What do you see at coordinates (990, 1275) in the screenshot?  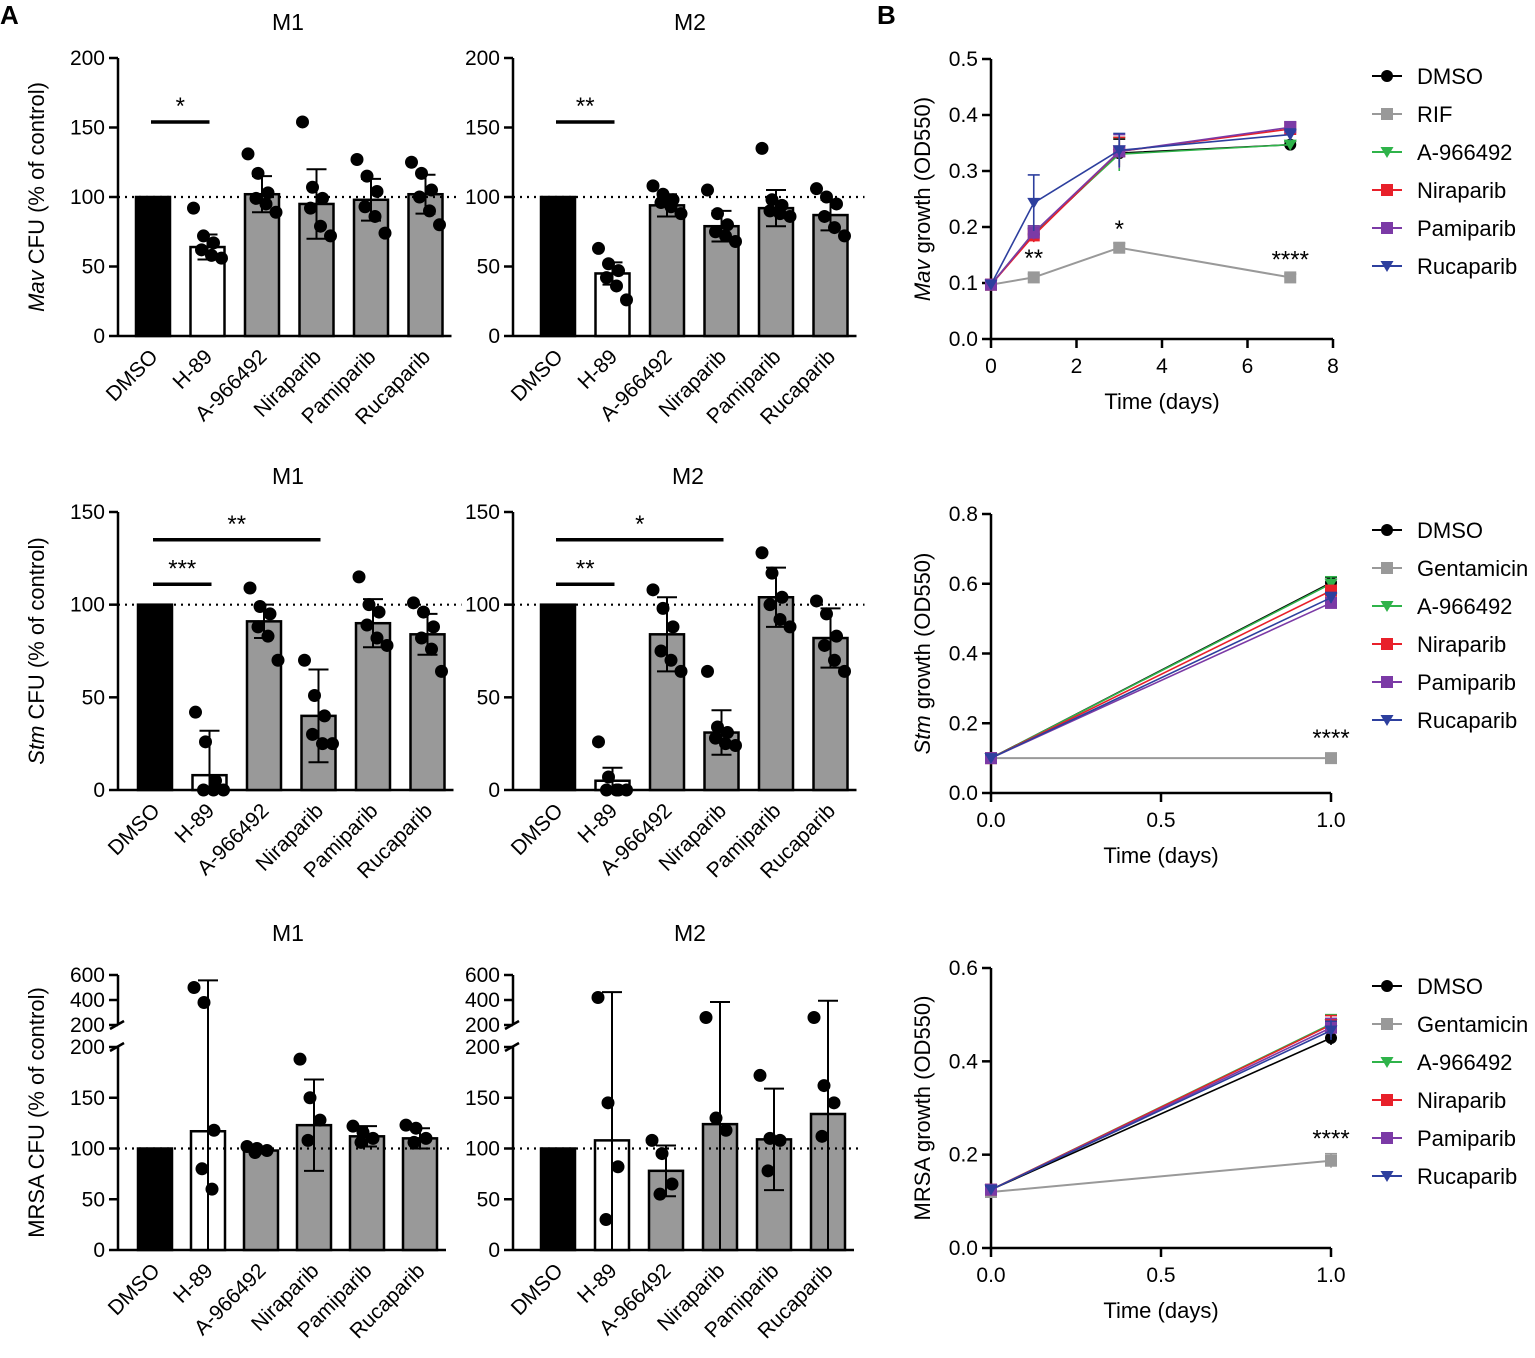 I see `x-tick-label: 0.0` at bounding box center [990, 1275].